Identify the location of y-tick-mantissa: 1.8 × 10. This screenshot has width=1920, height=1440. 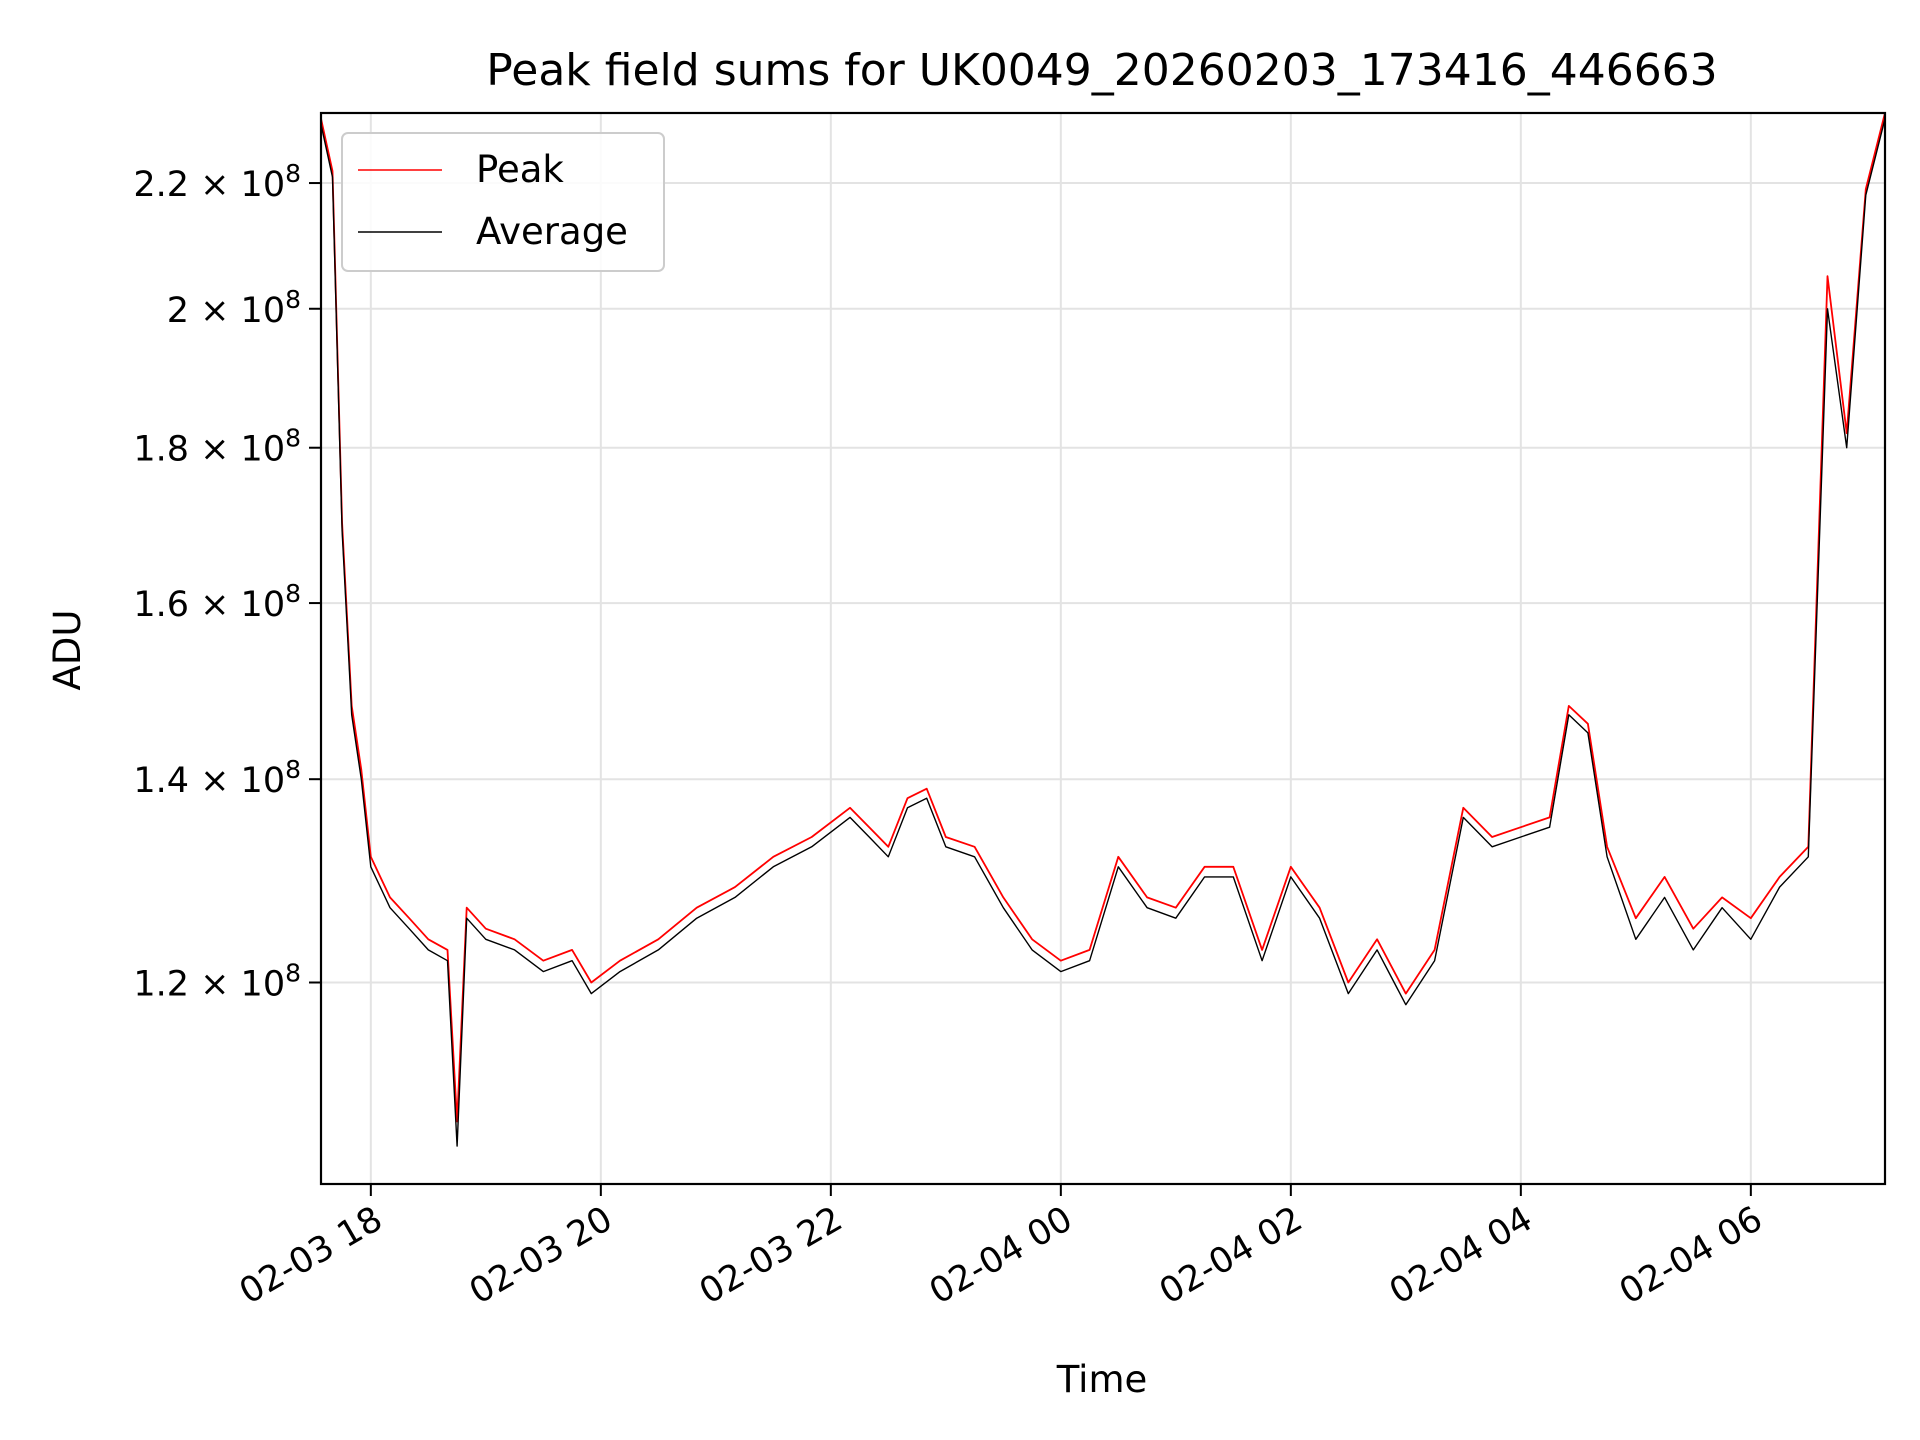
(209, 450).